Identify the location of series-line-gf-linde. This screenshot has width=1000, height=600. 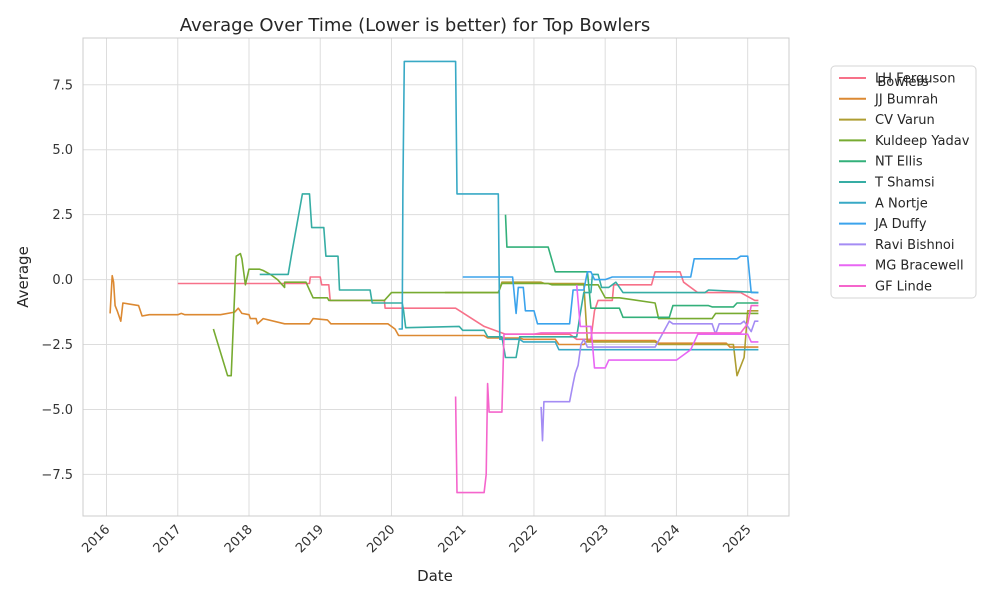
(606, 399).